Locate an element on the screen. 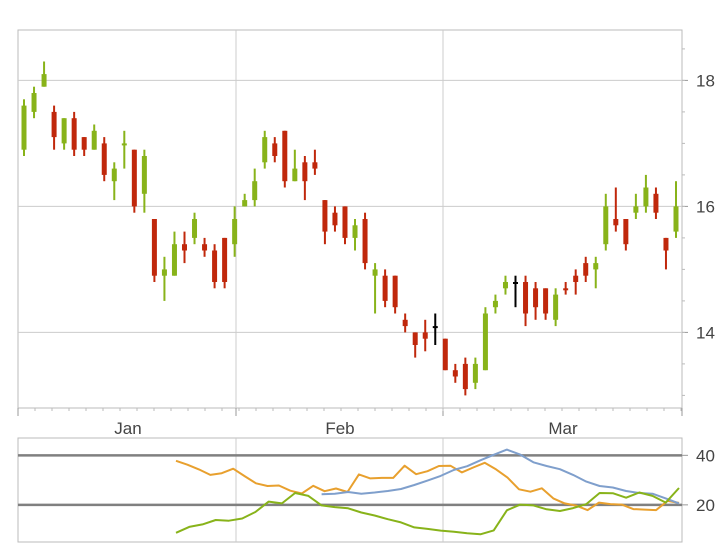 The height and width of the screenshot is (551, 722). x-tick-label: Jan is located at coordinates (127, 428).